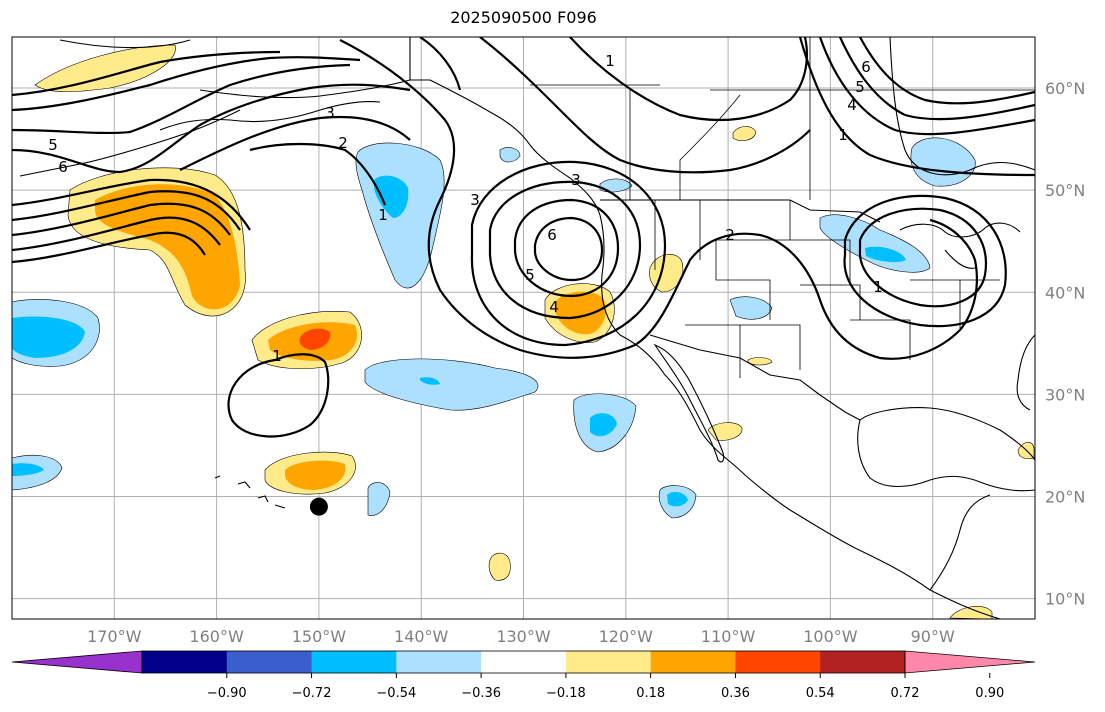  I want to click on longitude-tick-label: 90°W, so click(933, 636).